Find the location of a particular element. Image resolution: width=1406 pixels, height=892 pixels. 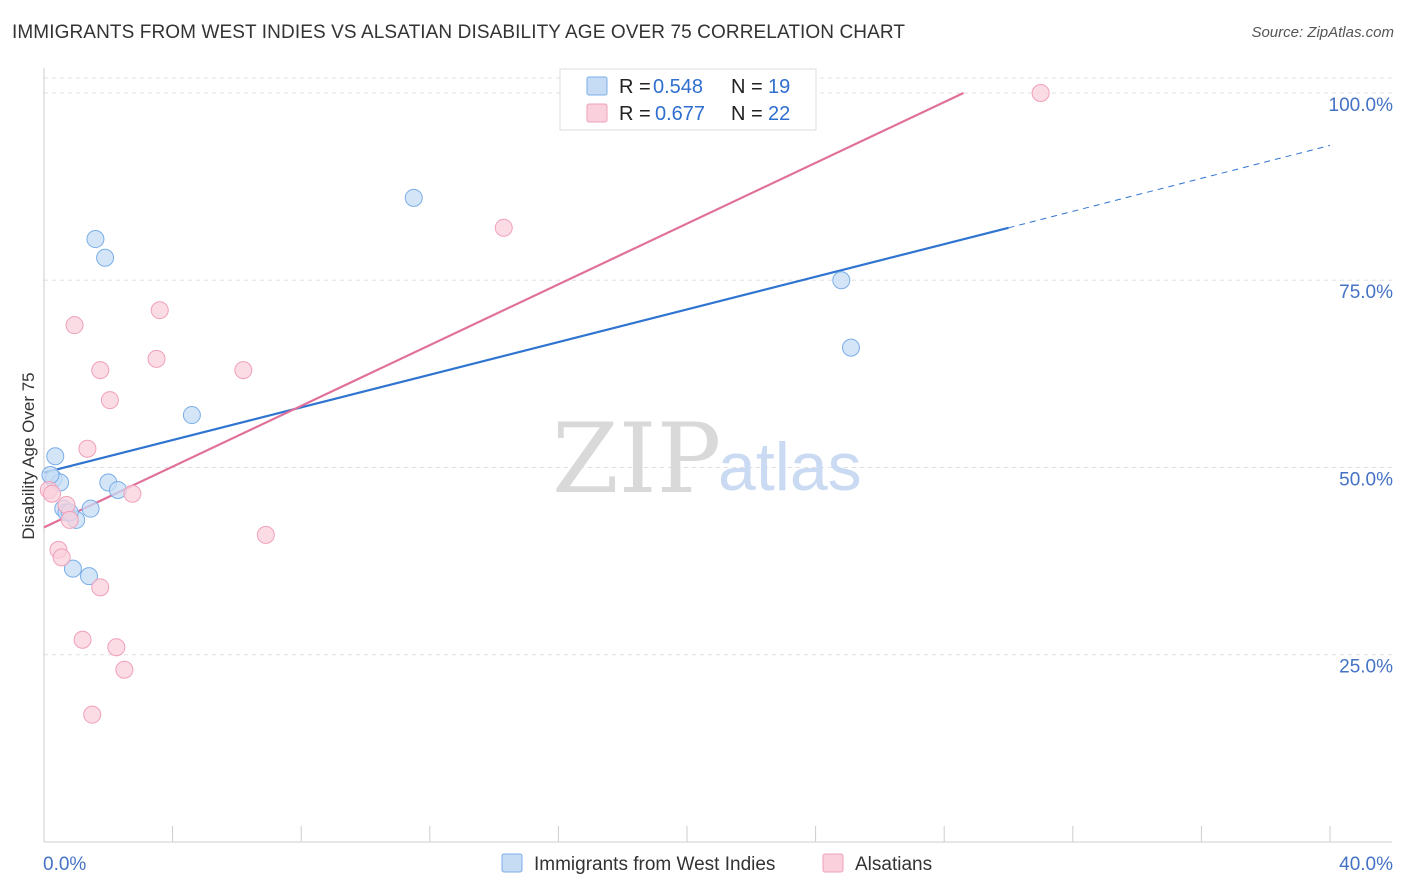

watermark-zip: ZIP is located at coordinates (636, 459).